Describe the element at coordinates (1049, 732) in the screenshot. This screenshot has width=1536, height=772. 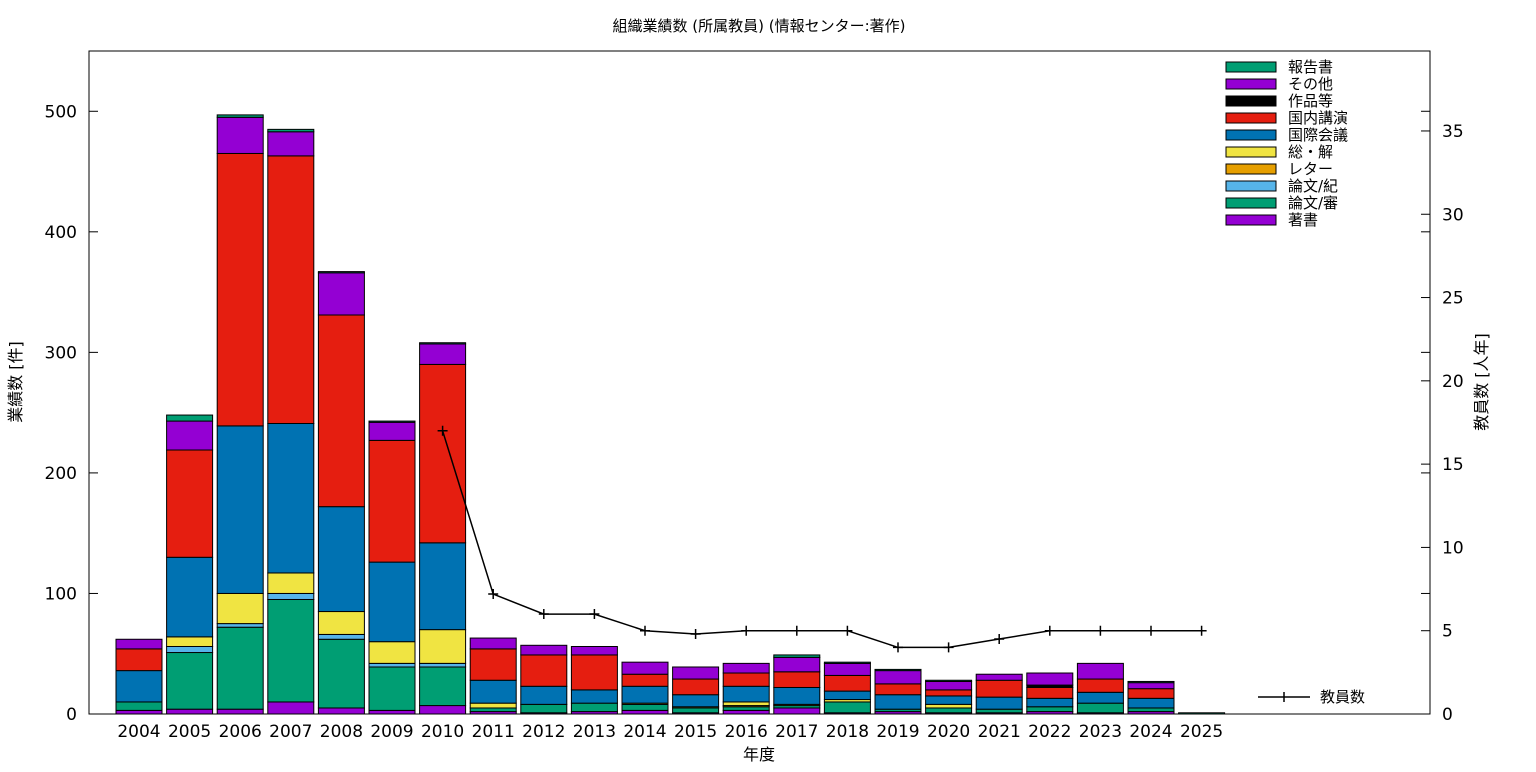
I see `x-tick-label: 2022` at that location.